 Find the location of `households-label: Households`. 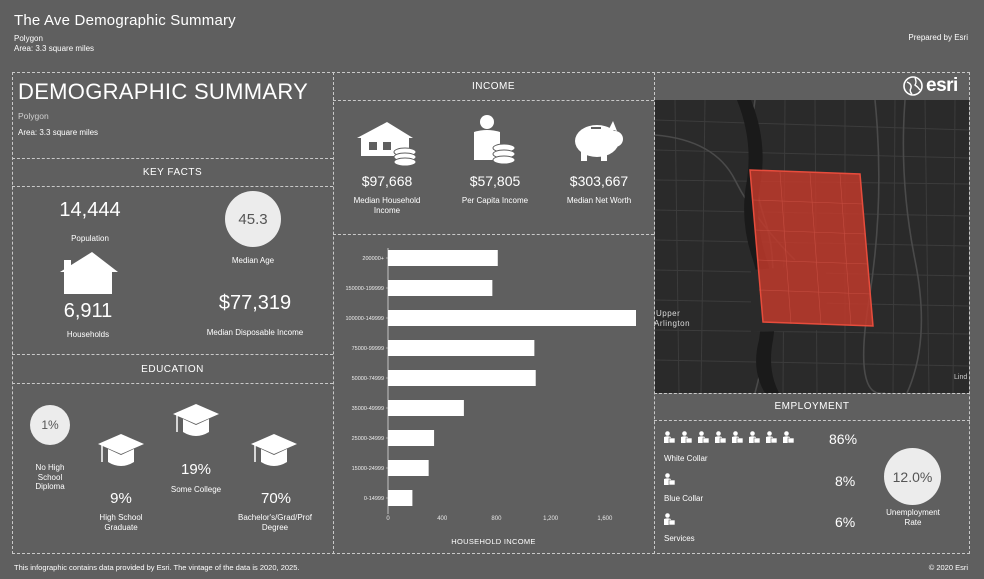

households-label: Households is located at coordinates (88, 334).